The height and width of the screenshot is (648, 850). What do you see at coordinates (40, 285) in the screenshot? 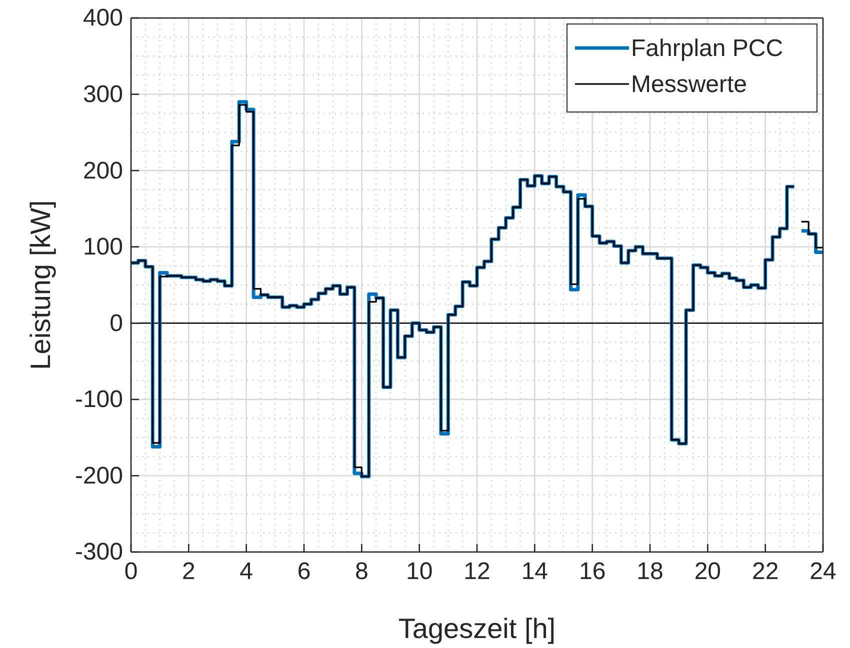
I see `y-axis-title: Leistung [kW]` at bounding box center [40, 285].